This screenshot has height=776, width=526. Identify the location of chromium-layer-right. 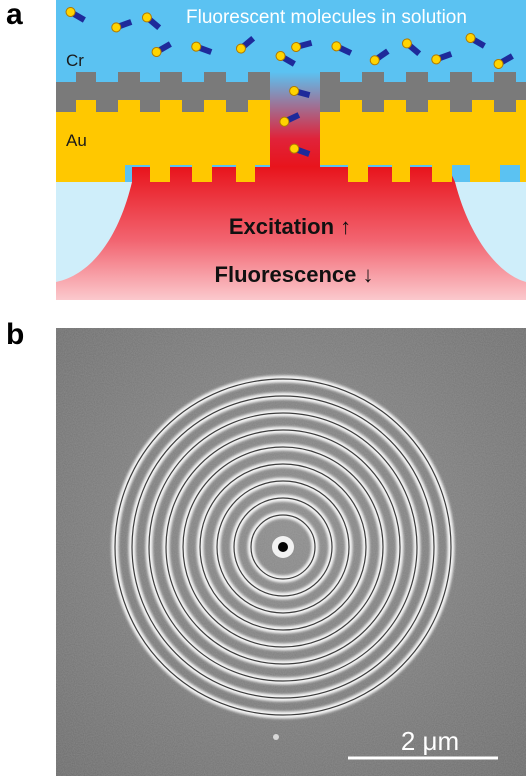
(423, 86).